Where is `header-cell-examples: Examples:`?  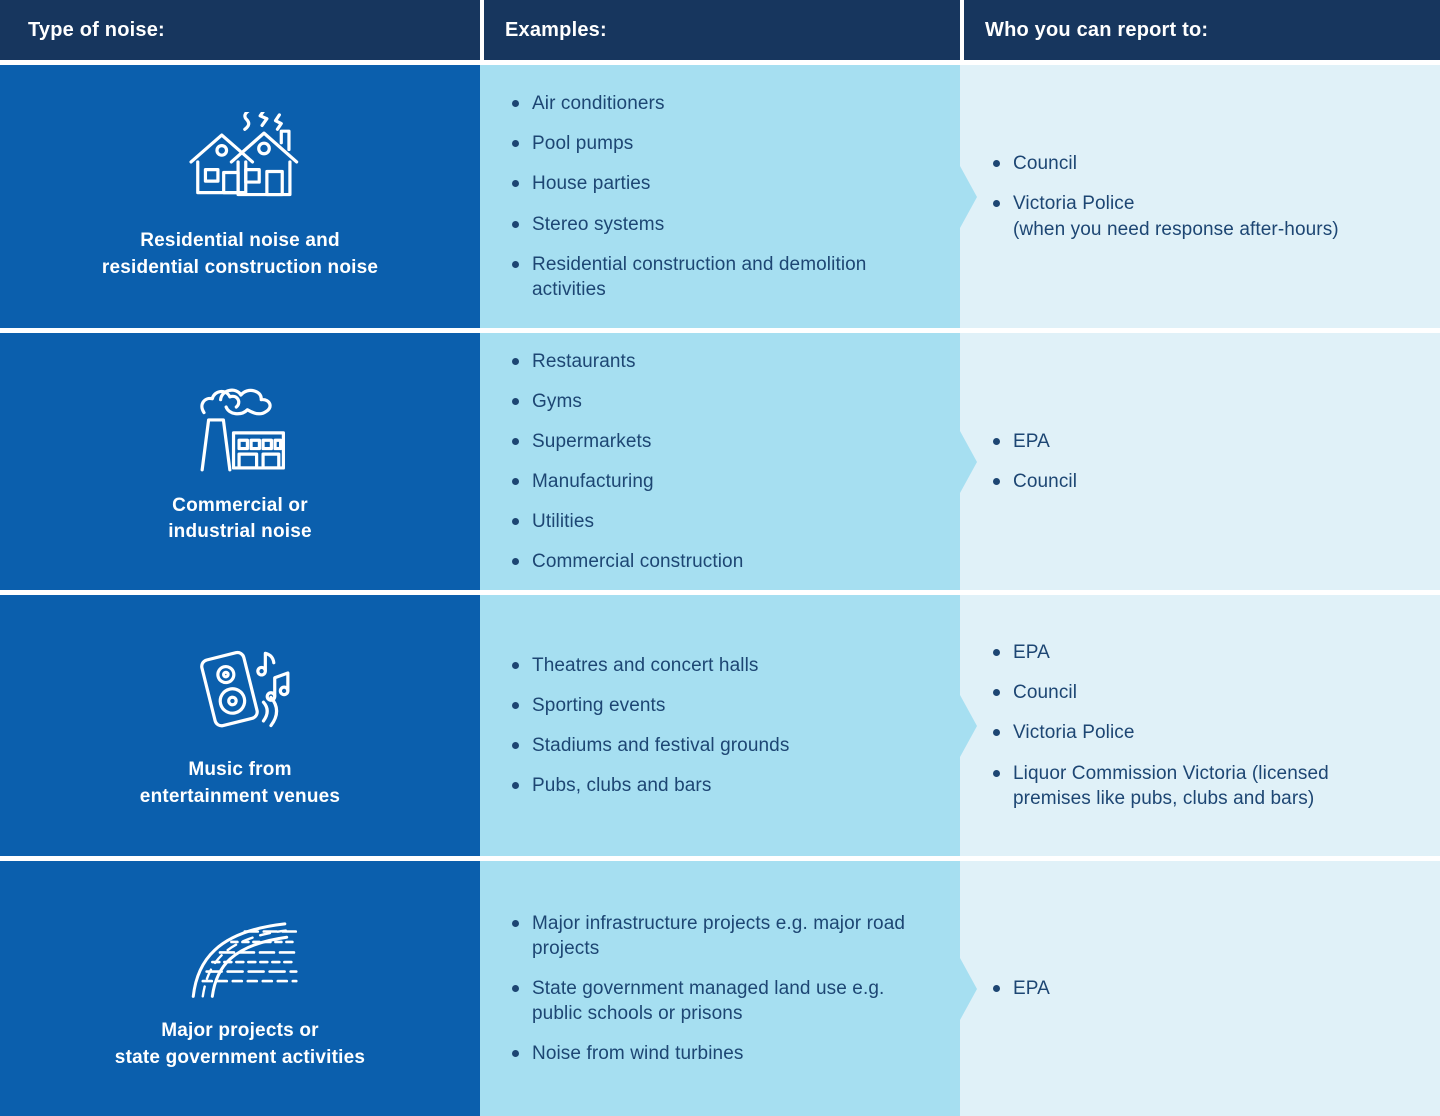
header-cell-examples: Examples: is located at coordinates (720, 30).